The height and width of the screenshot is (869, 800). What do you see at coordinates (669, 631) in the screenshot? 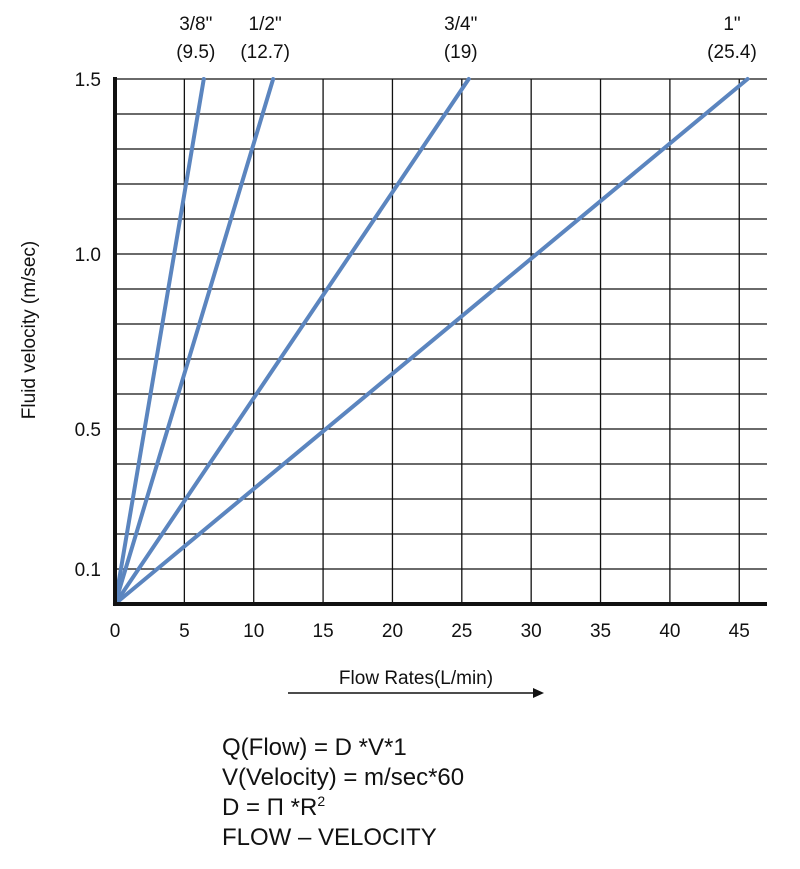
I see `x-tick-label: 40` at bounding box center [669, 631].